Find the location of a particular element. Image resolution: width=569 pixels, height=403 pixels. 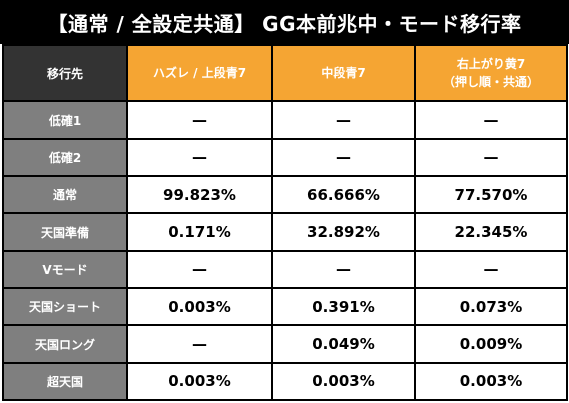

table-row: 天国準備 0.171% 32.892% 22.345% is located at coordinates (285, 232).